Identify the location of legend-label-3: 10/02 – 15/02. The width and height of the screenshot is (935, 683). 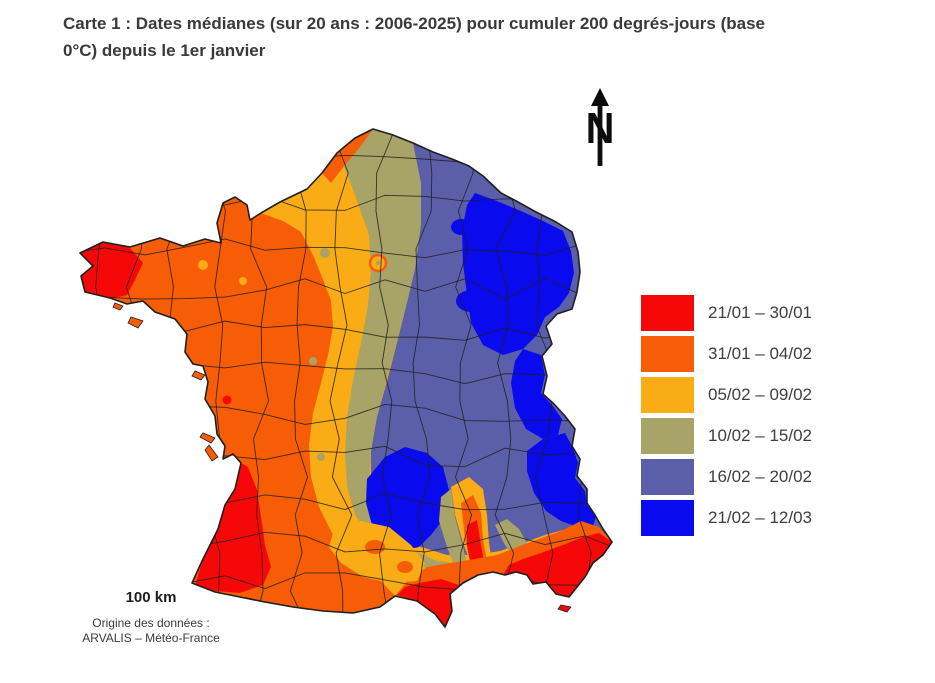
(760, 435).